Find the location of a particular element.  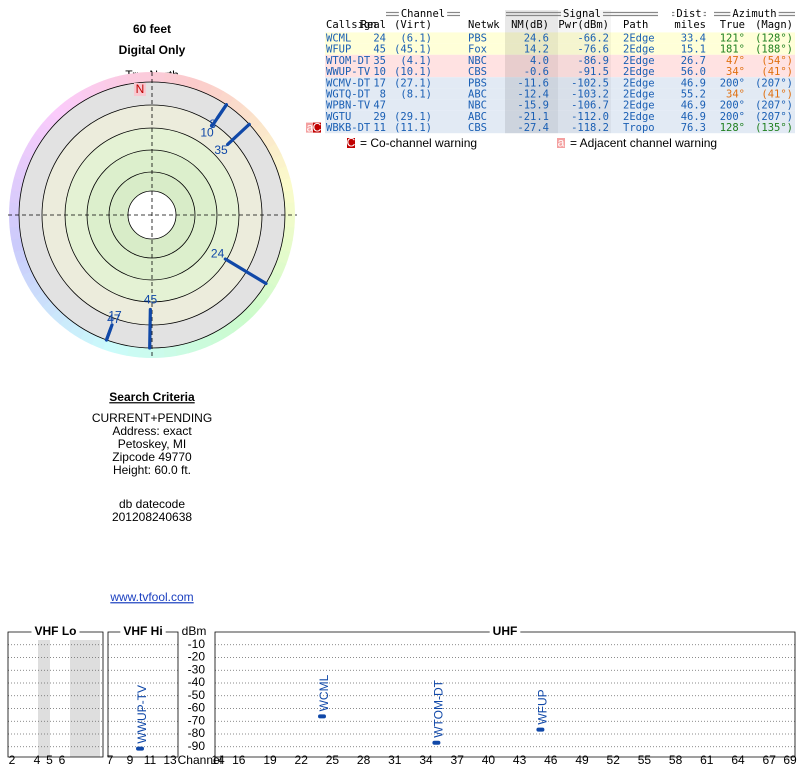

legend-text: = Co-channel warning is located at coordinates (418, 143).